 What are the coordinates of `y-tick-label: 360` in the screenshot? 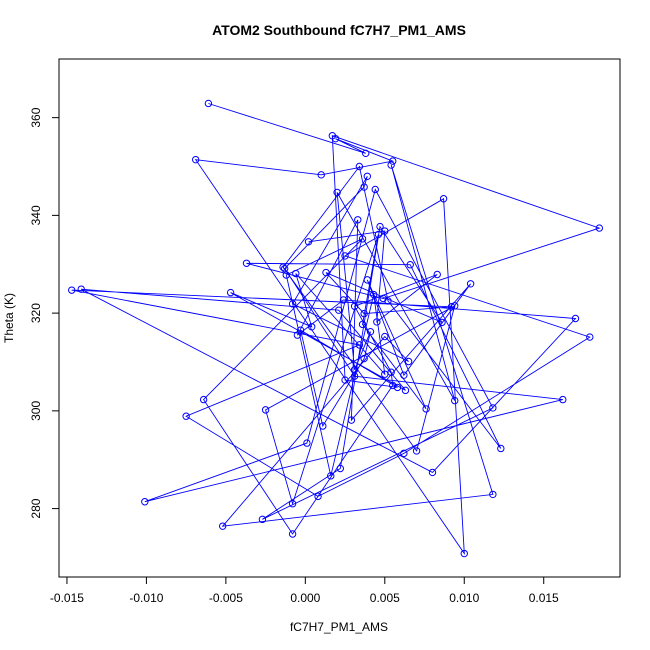 It's located at (36, 117).